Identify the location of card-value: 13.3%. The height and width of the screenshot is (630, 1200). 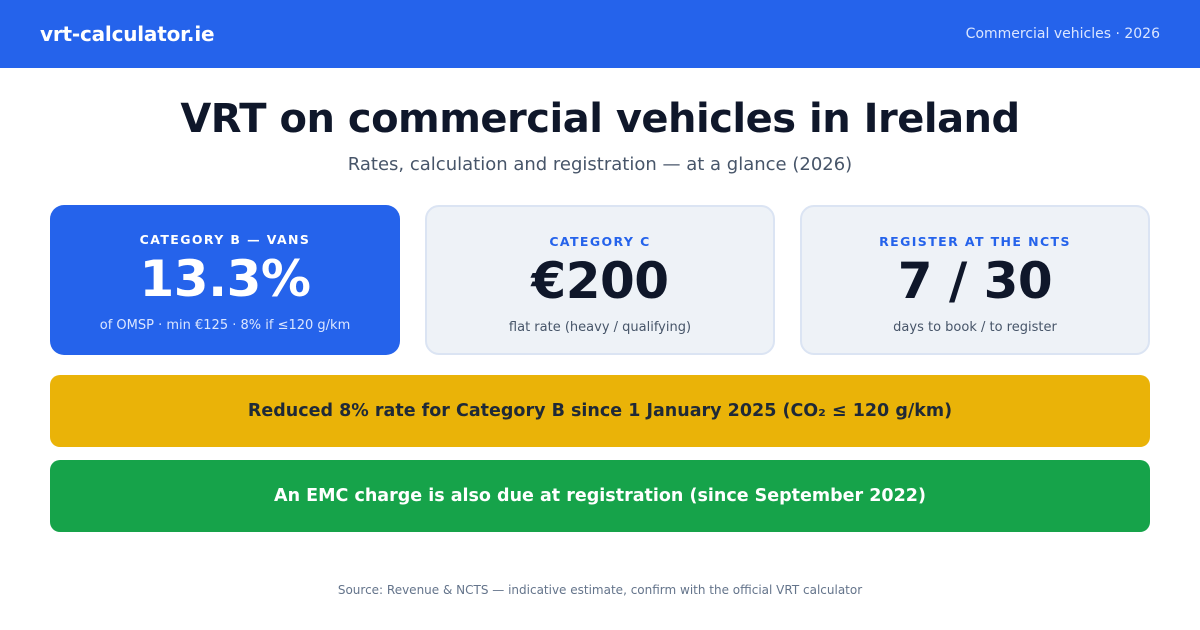
(225, 279).